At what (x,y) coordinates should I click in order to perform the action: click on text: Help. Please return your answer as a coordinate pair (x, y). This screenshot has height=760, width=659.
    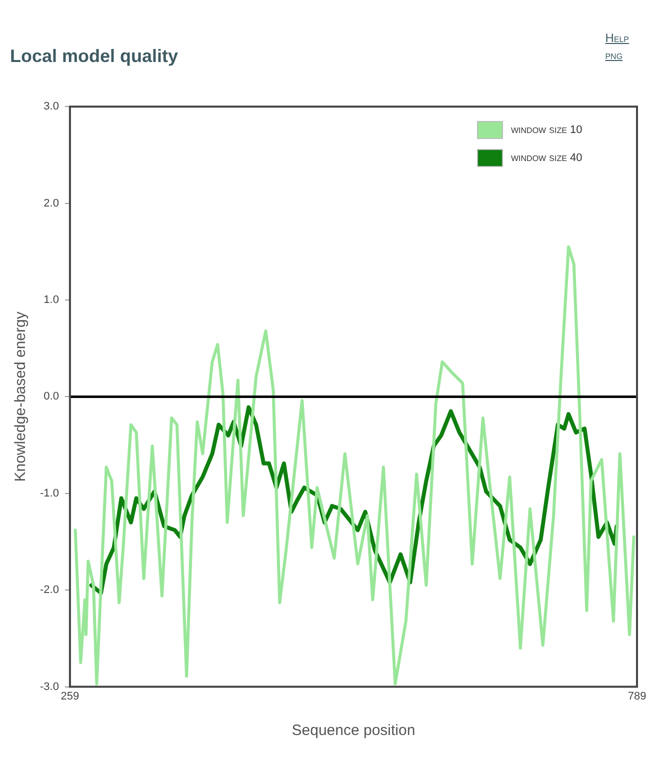
    Looking at the image, I should click on (617, 38).